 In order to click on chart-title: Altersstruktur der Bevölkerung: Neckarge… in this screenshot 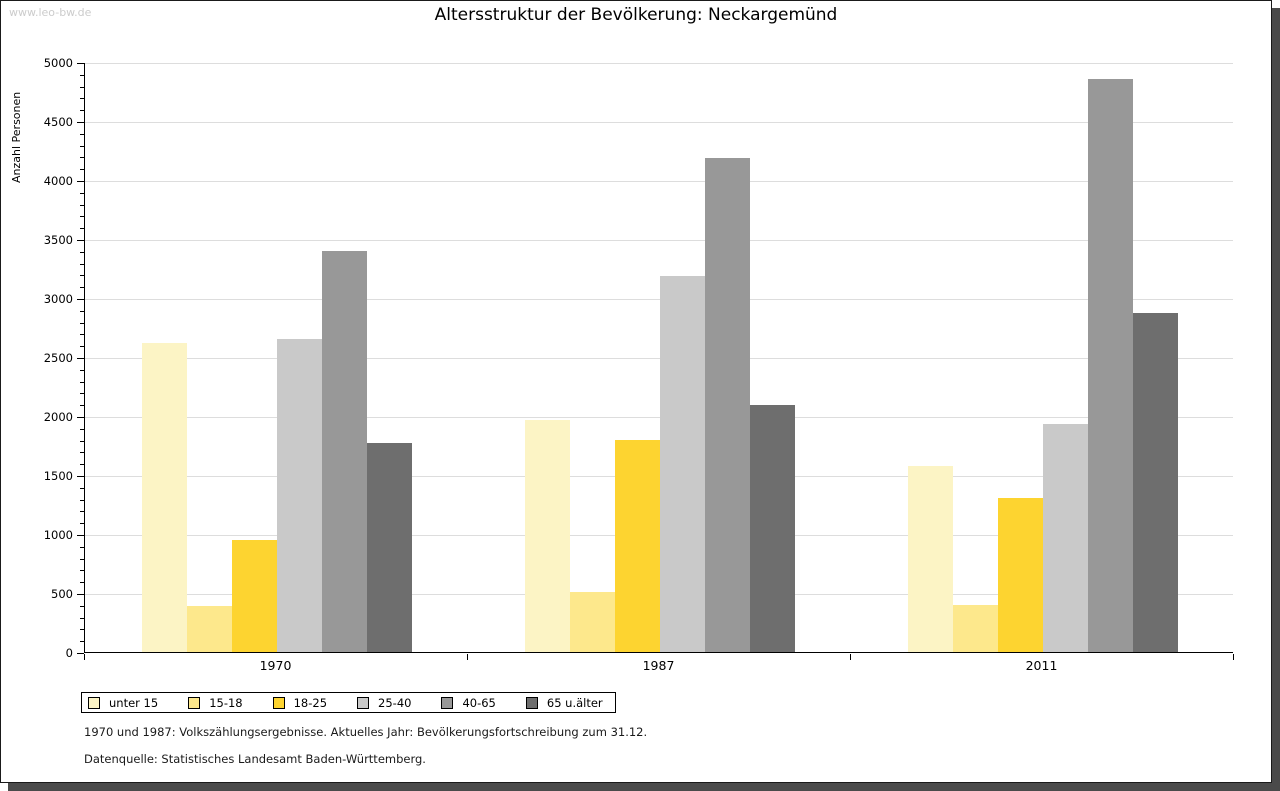, I will do `click(636, 15)`.